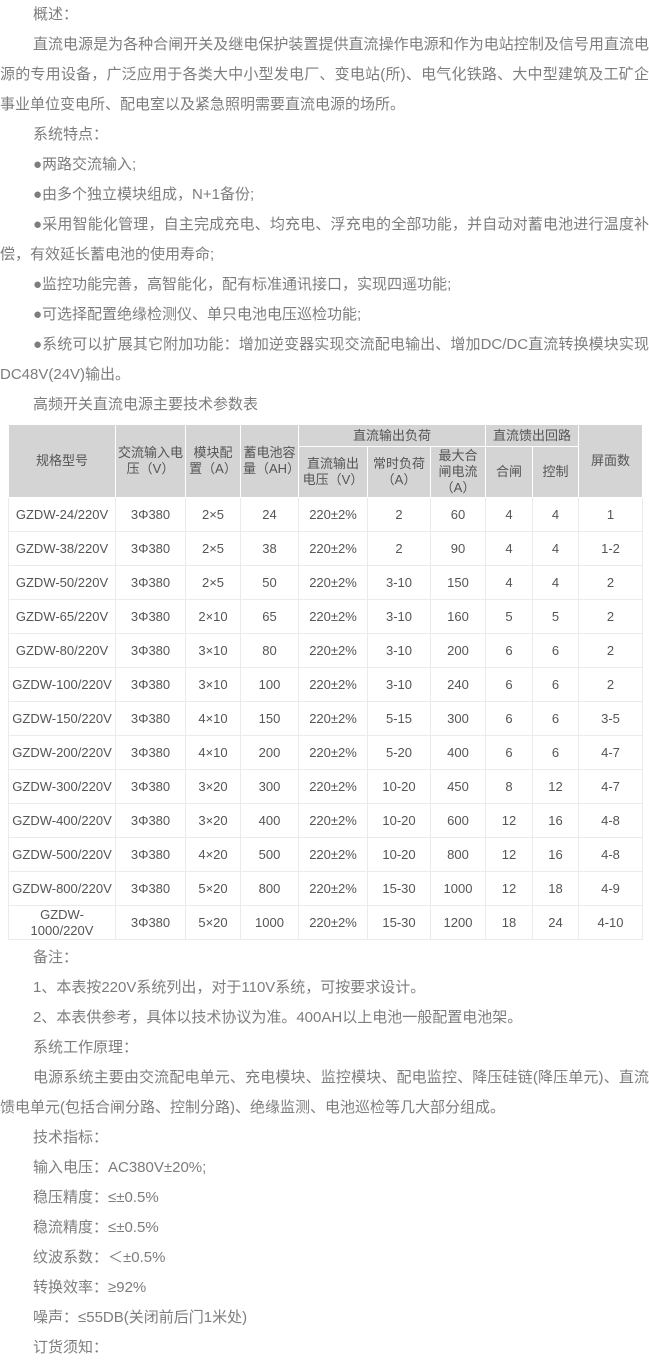 Image resolution: width=649 pixels, height=1363 pixels. What do you see at coordinates (611, 752) in the screenshot?
I see `table-cell: 4-7` at bounding box center [611, 752].